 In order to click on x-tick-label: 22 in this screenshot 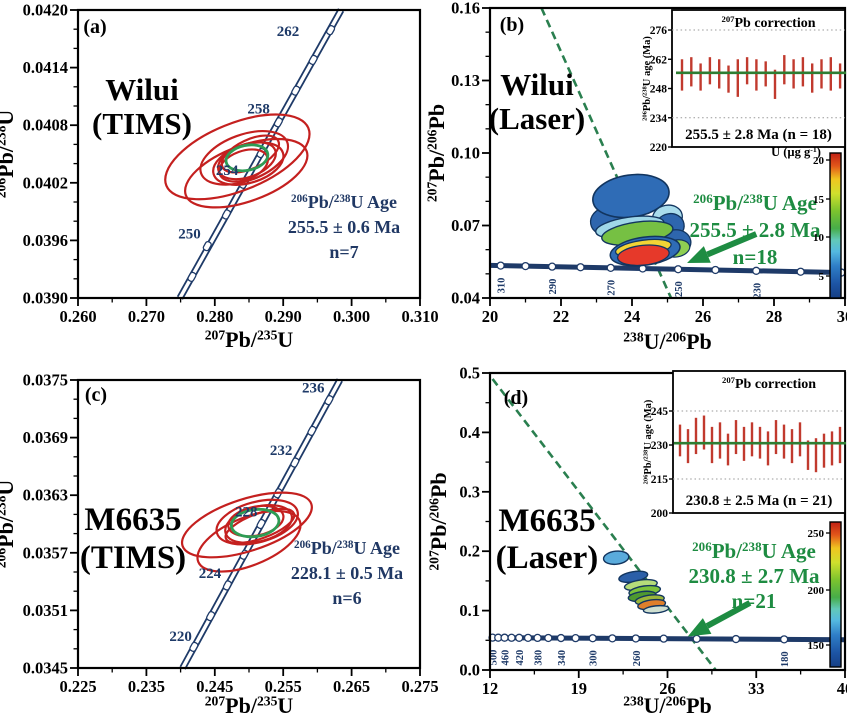, I will do `click(561, 316)`.